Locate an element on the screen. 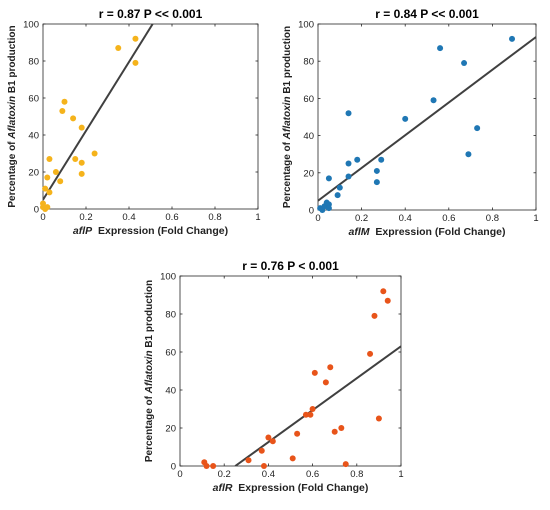 The height and width of the screenshot is (510, 550). x-axis-gene: aflR is located at coordinates (223, 488).